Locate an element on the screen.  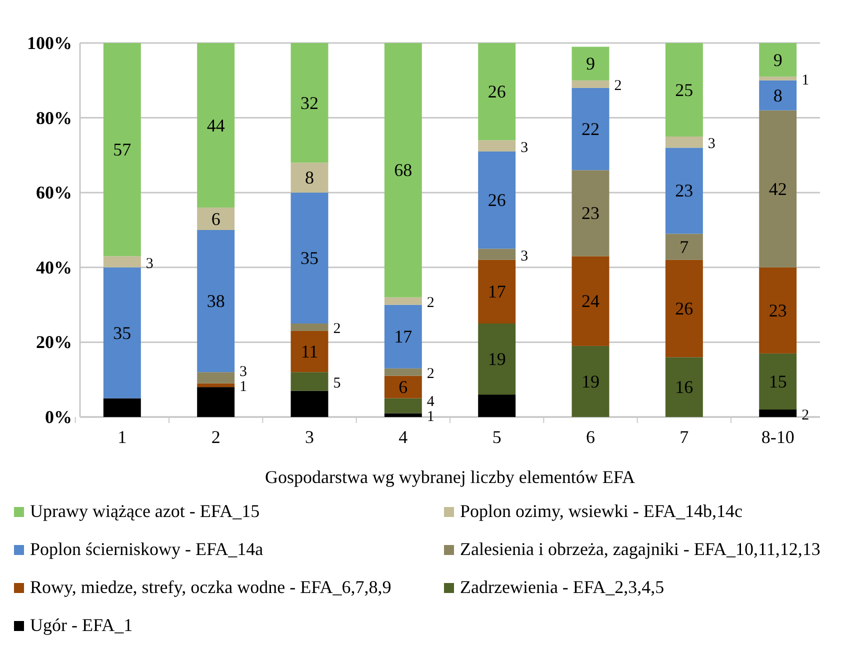
x-tick-label: 7 is located at coordinates (684, 437).